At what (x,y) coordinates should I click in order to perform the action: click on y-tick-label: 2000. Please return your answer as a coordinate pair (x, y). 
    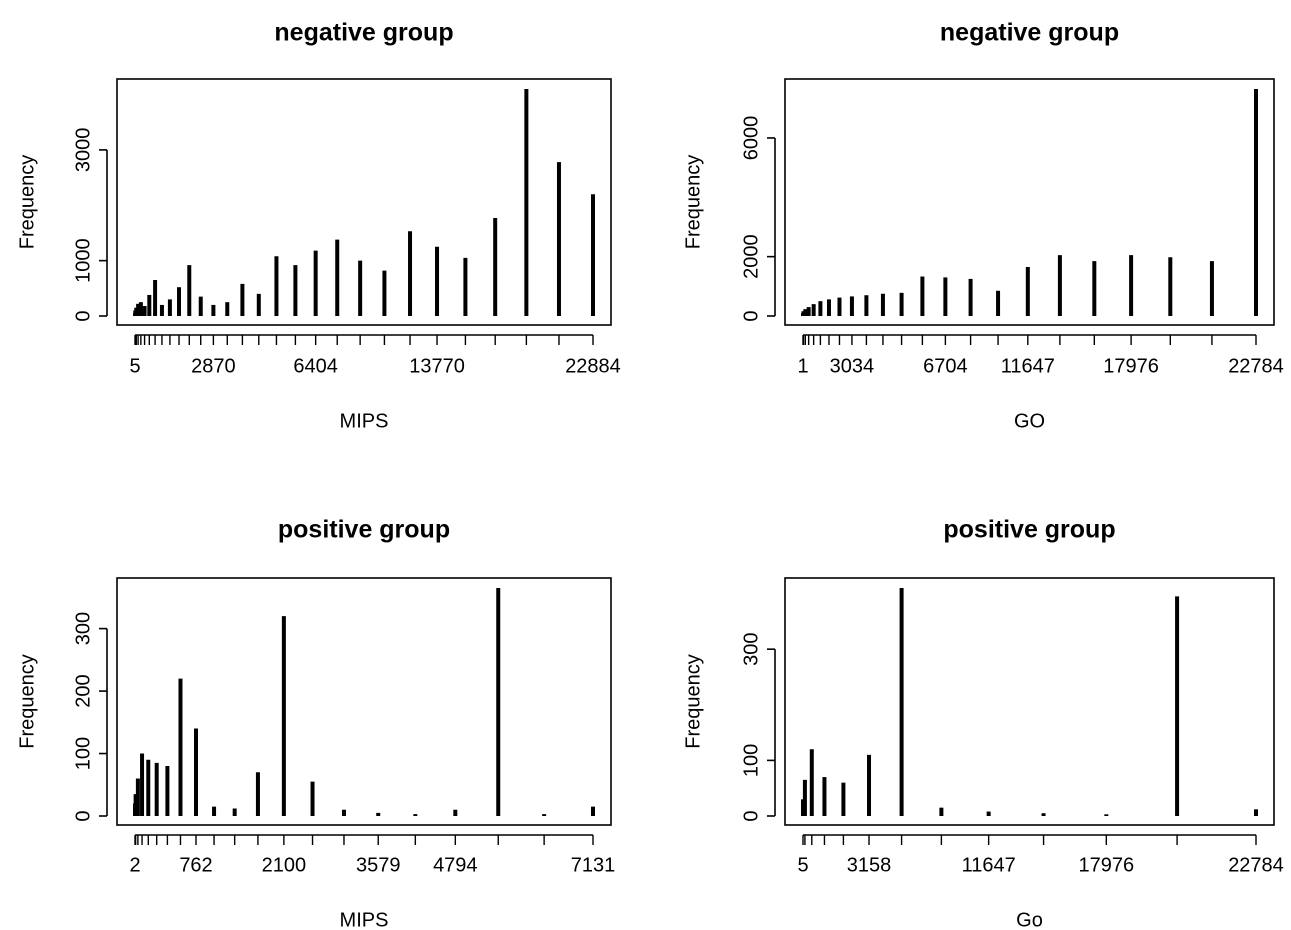
    Looking at the image, I should click on (751, 256).